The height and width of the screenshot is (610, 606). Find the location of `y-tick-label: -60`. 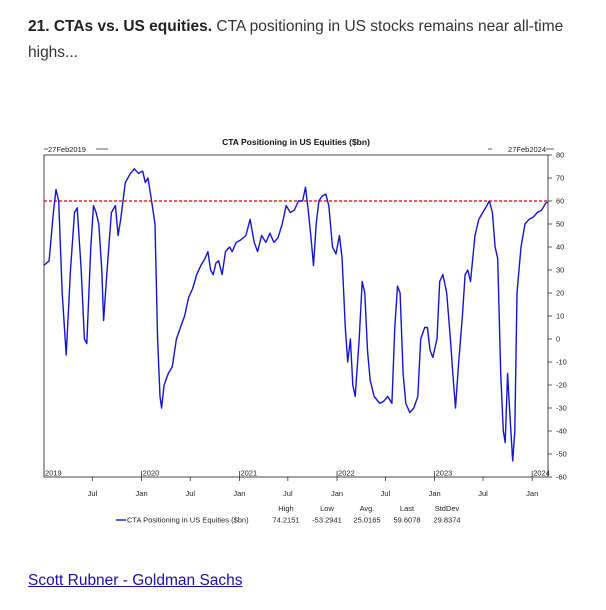

y-tick-label: -60 is located at coordinates (561, 477).